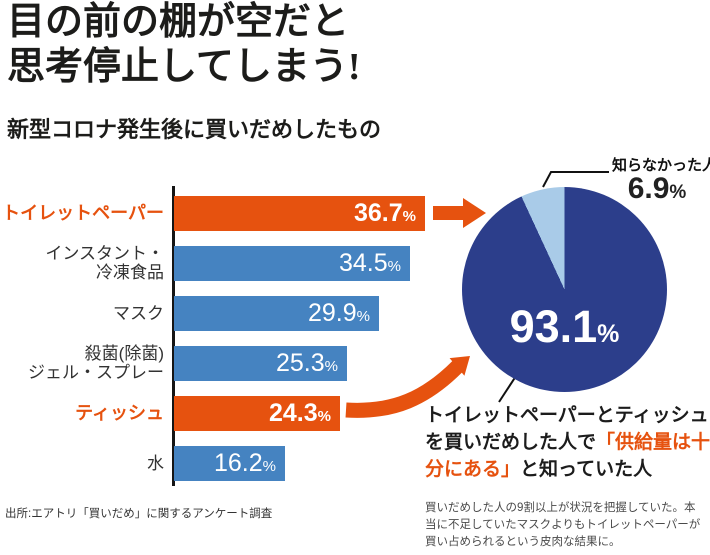 The image size is (710, 555). What do you see at coordinates (507, 389) in the screenshot?
I see `pie-callout-line-bottom` at bounding box center [507, 389].